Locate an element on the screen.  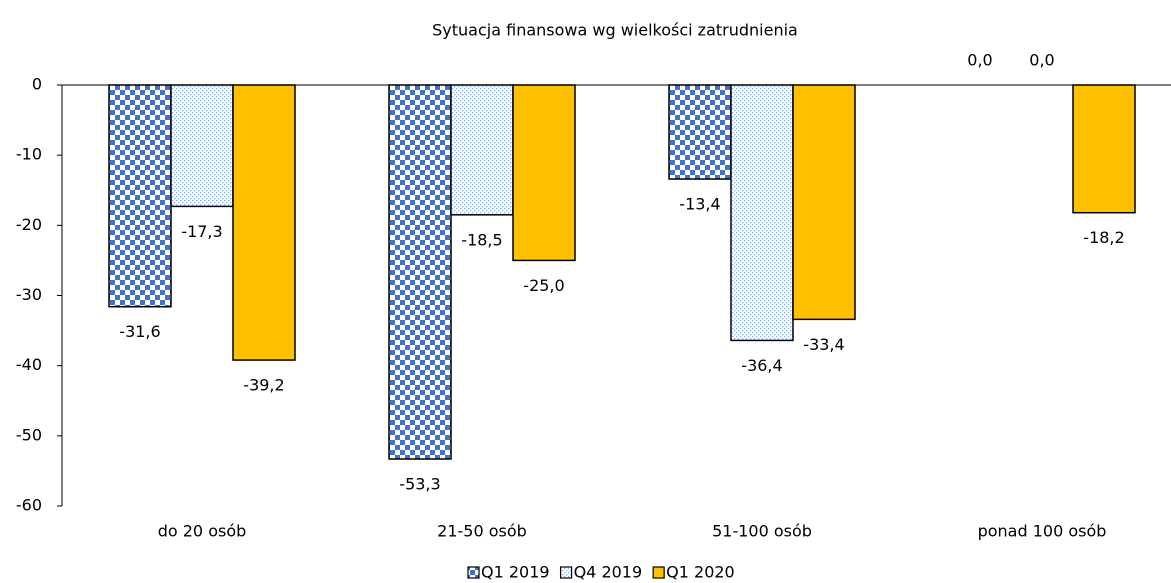
value-label: -31,6 is located at coordinates (139, 331).